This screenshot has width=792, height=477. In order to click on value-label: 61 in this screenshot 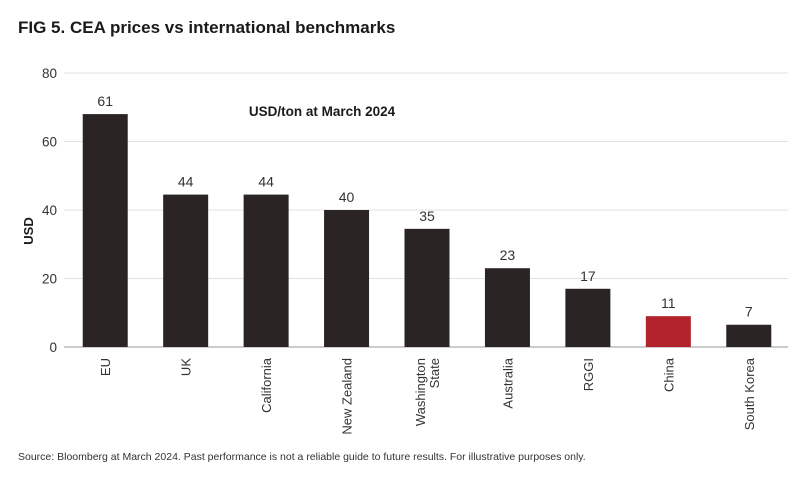, I will do `click(105, 101)`.